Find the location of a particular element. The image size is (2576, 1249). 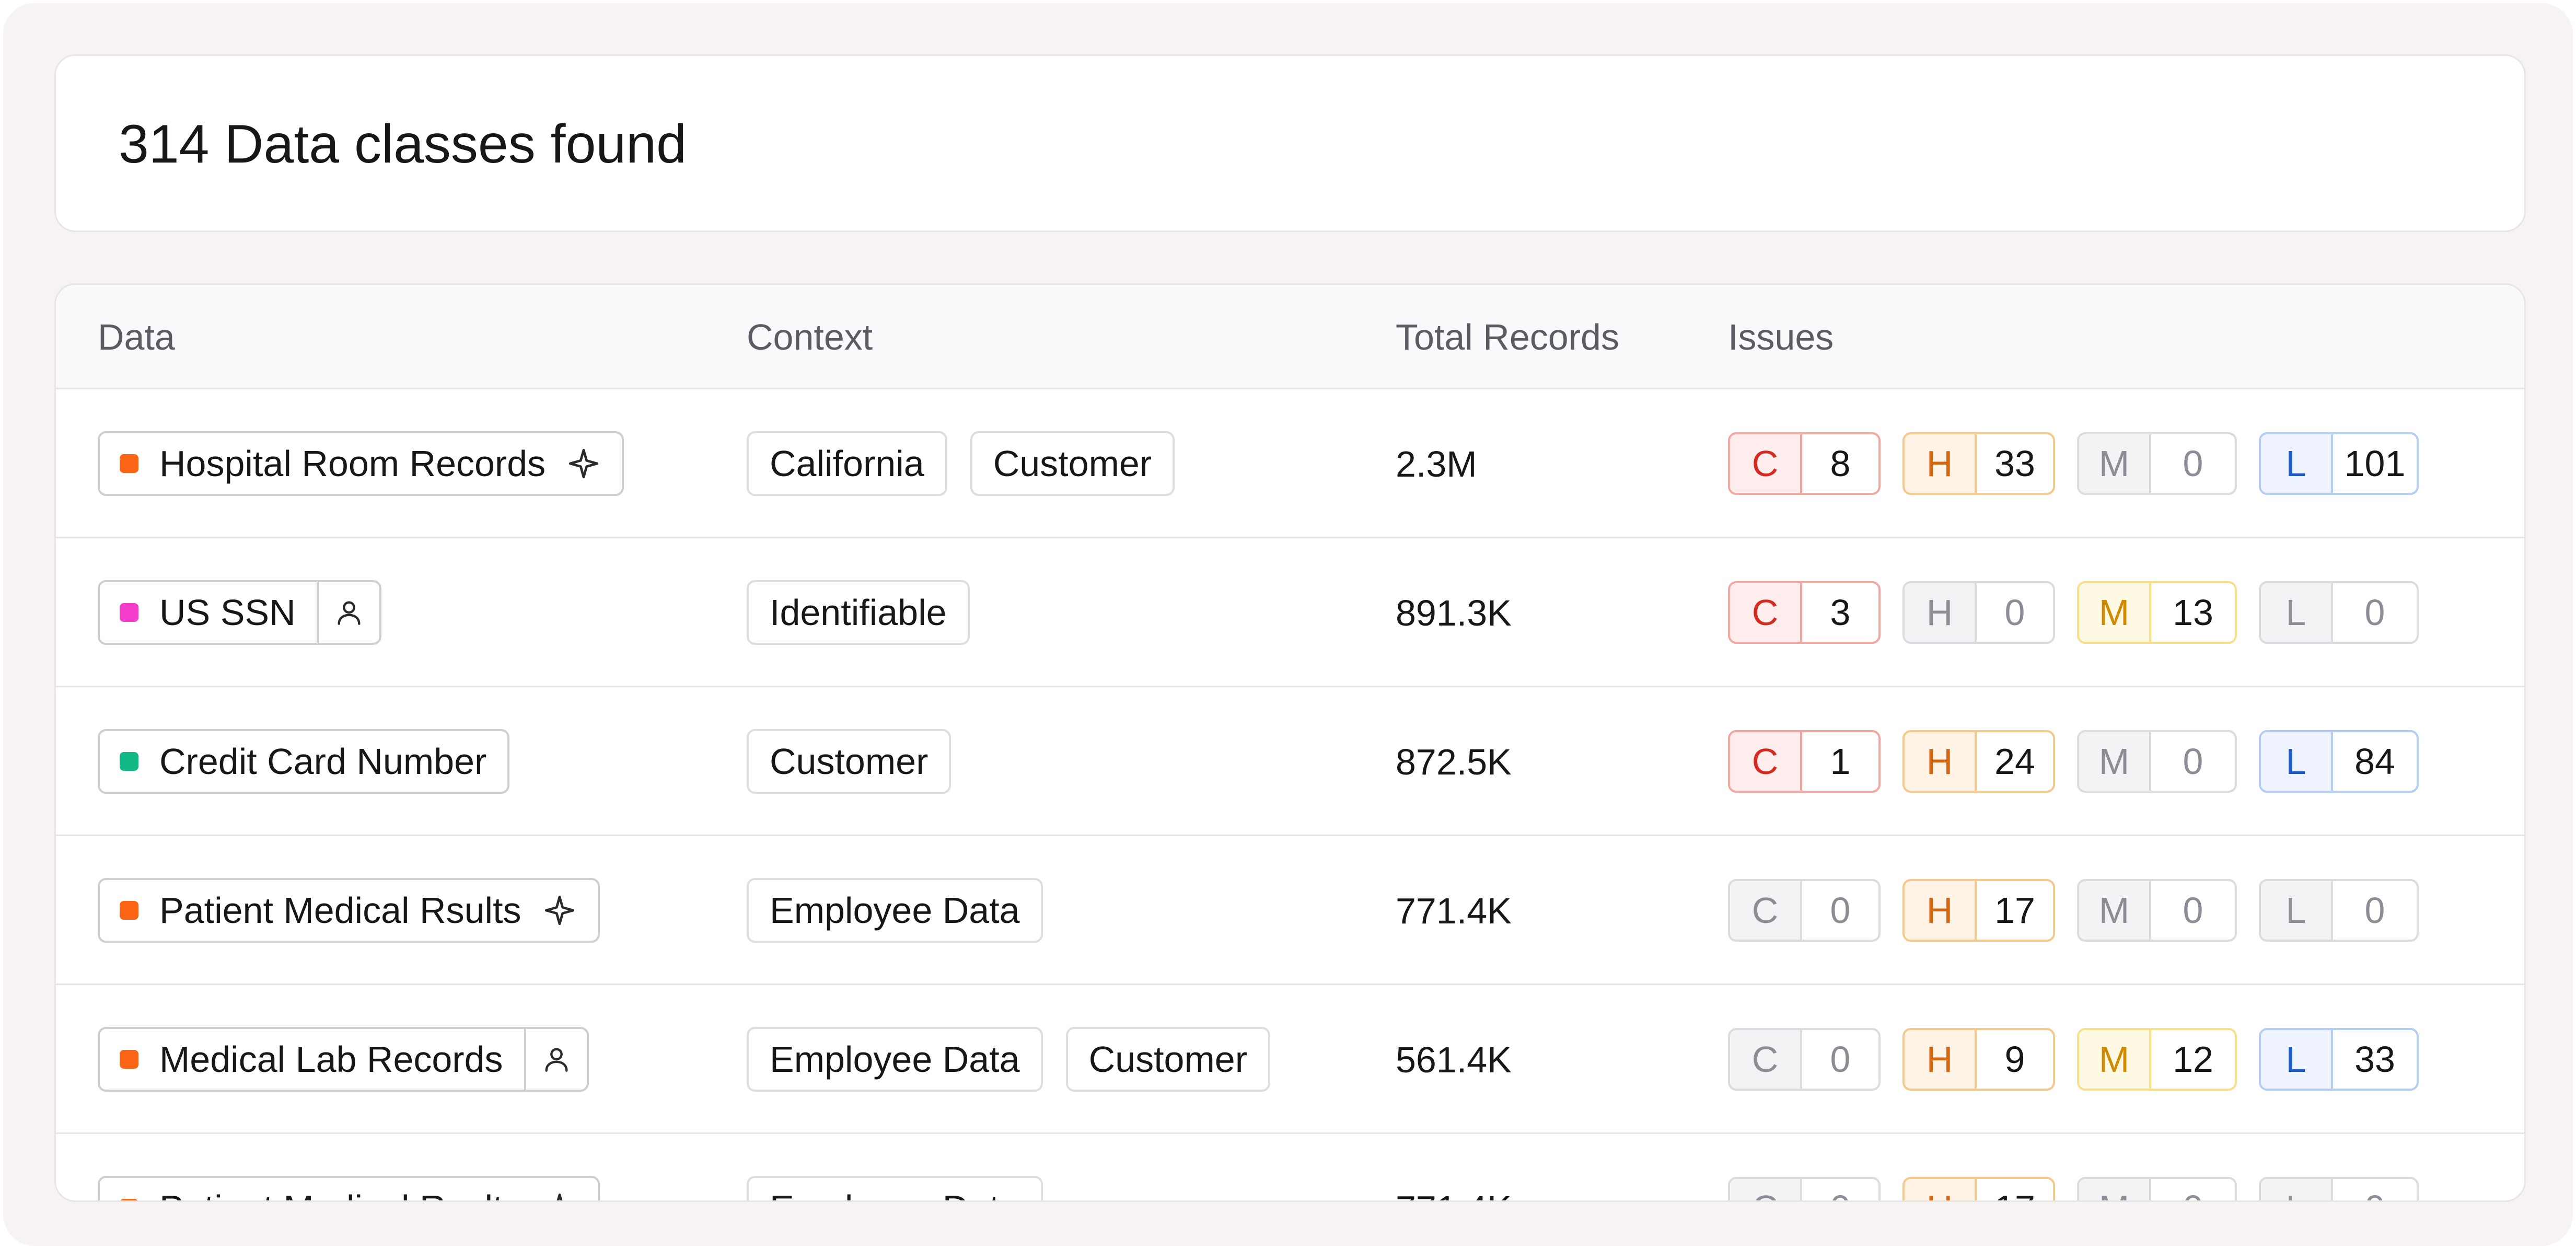

sparkle-icon is located at coordinates (583, 463).